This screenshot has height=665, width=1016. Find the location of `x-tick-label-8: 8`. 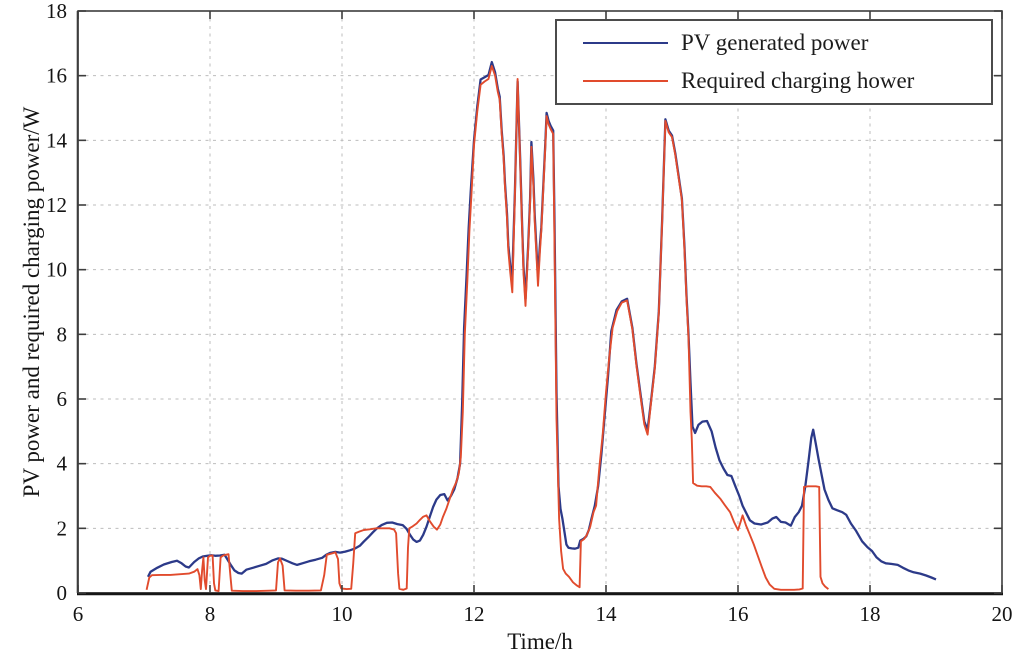

x-tick-label-8: 8 is located at coordinates (210, 614).